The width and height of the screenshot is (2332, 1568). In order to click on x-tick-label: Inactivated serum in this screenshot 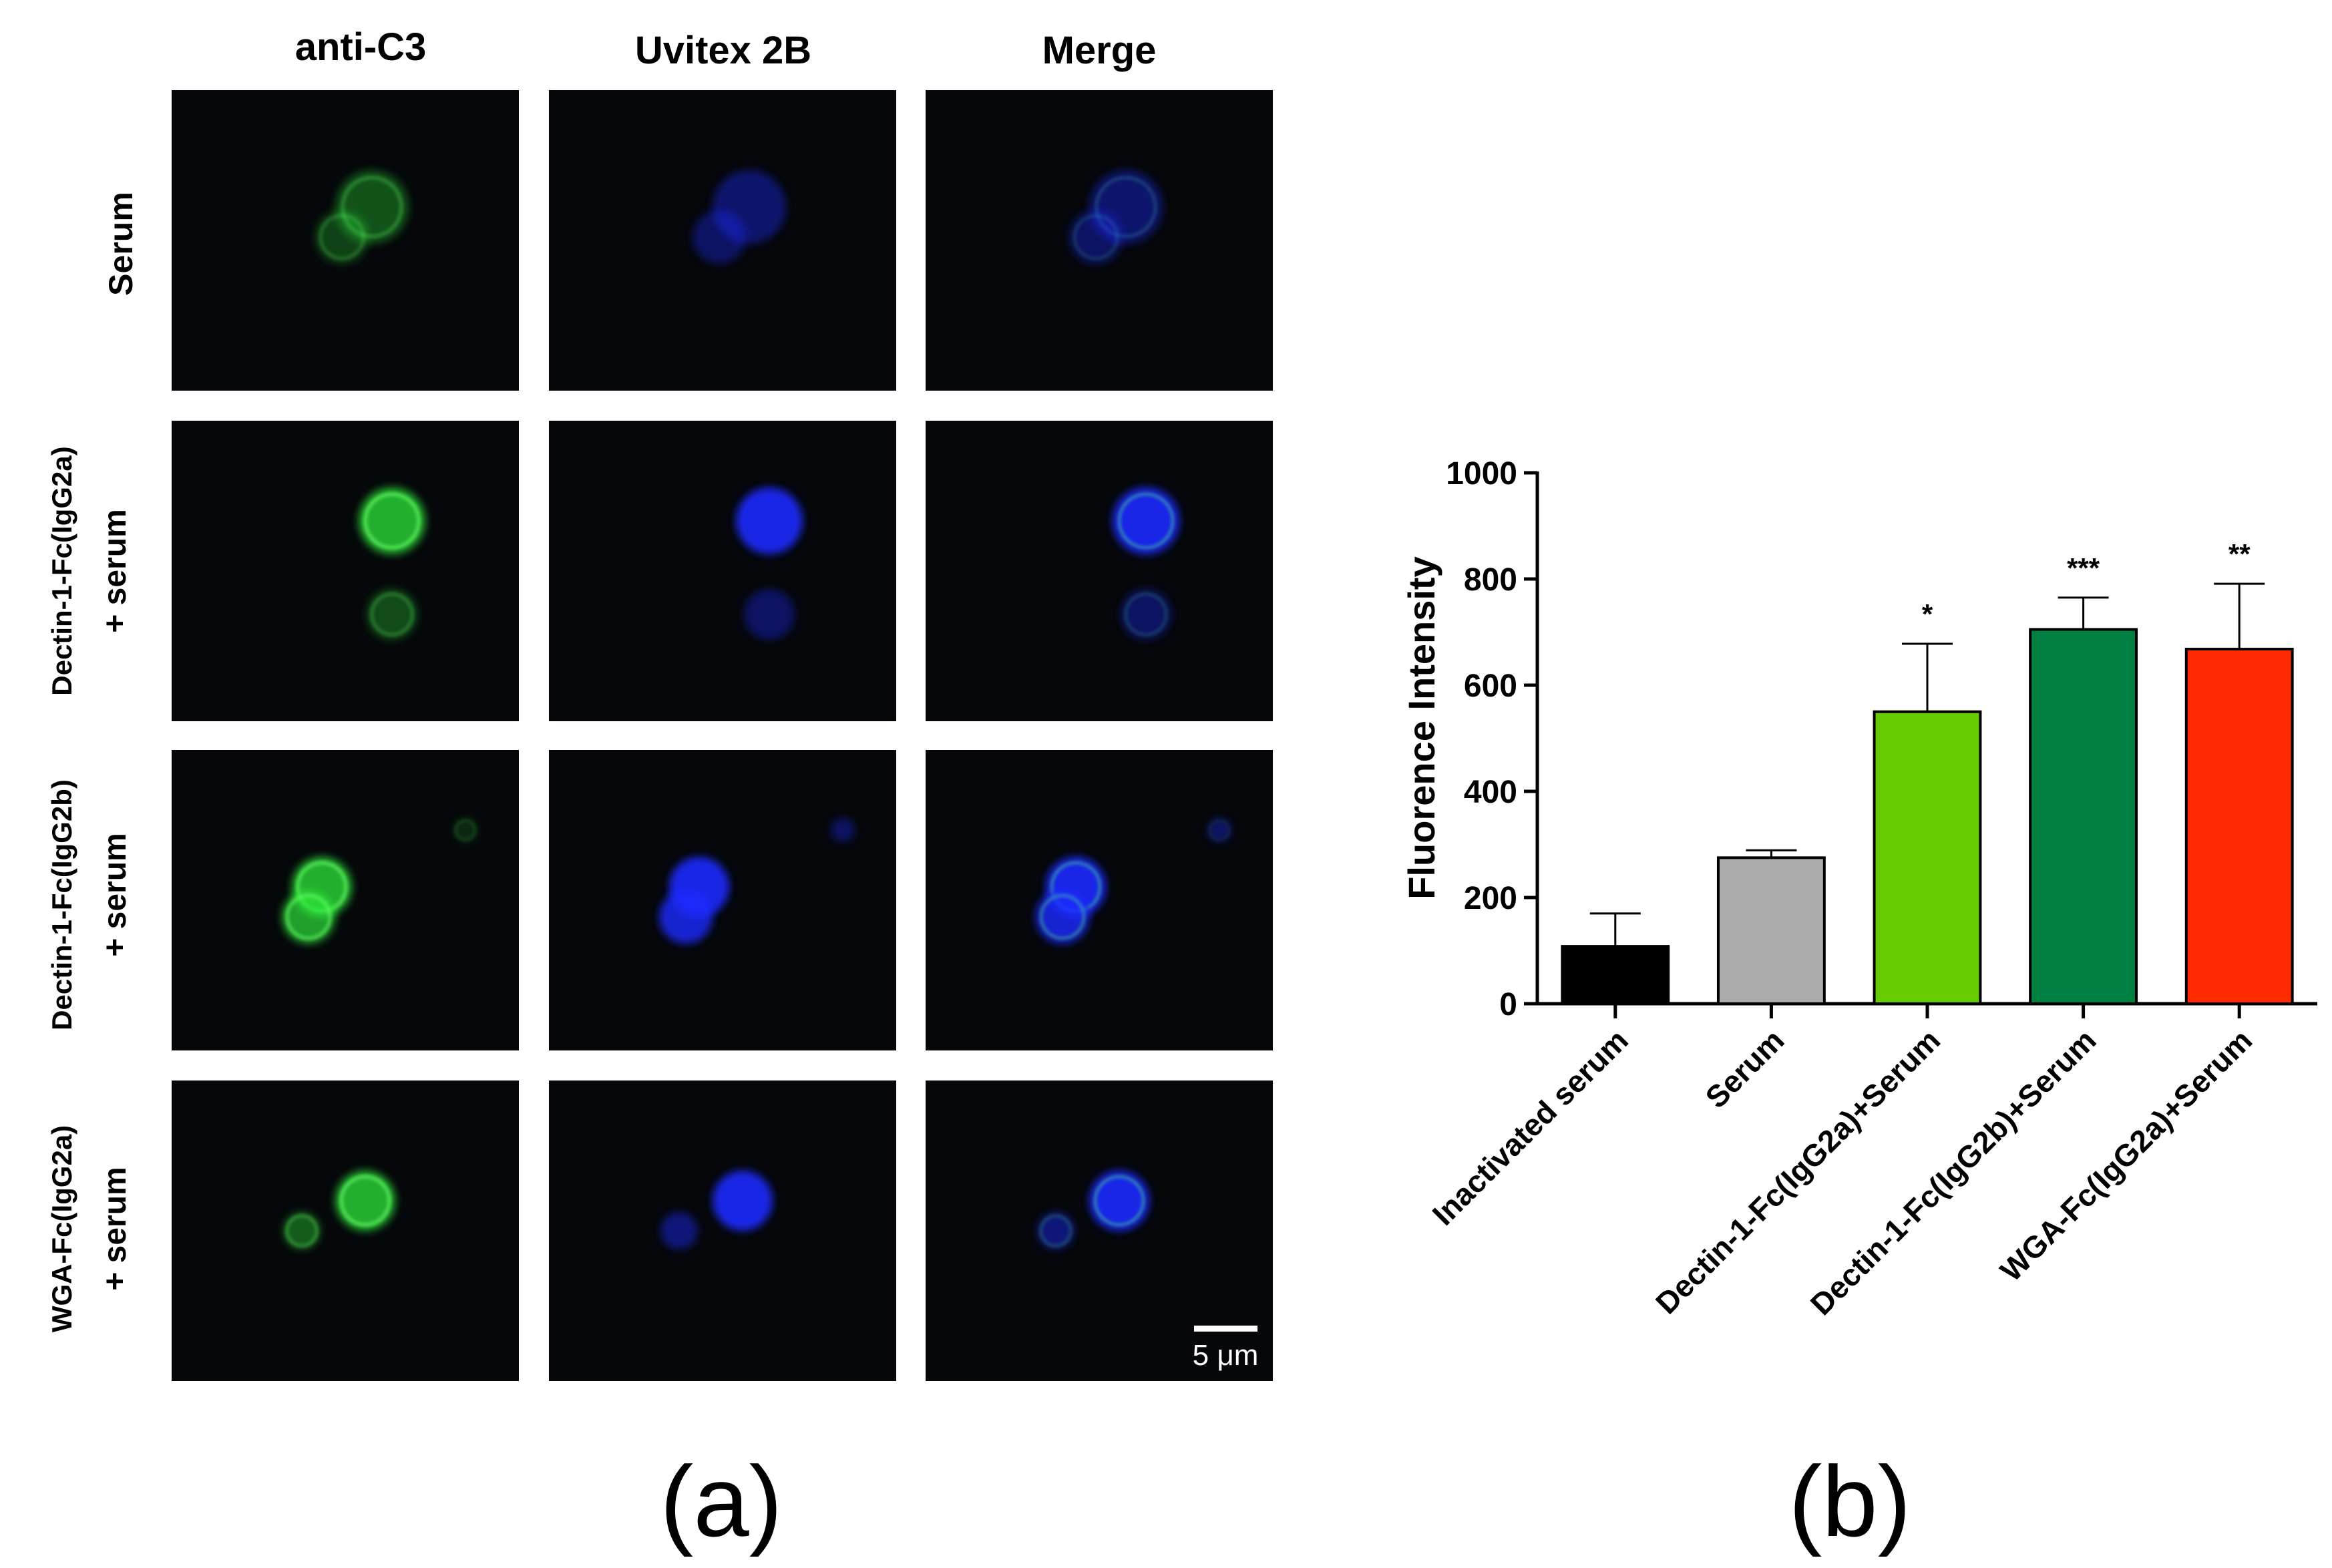, I will do `click(1530, 1126)`.